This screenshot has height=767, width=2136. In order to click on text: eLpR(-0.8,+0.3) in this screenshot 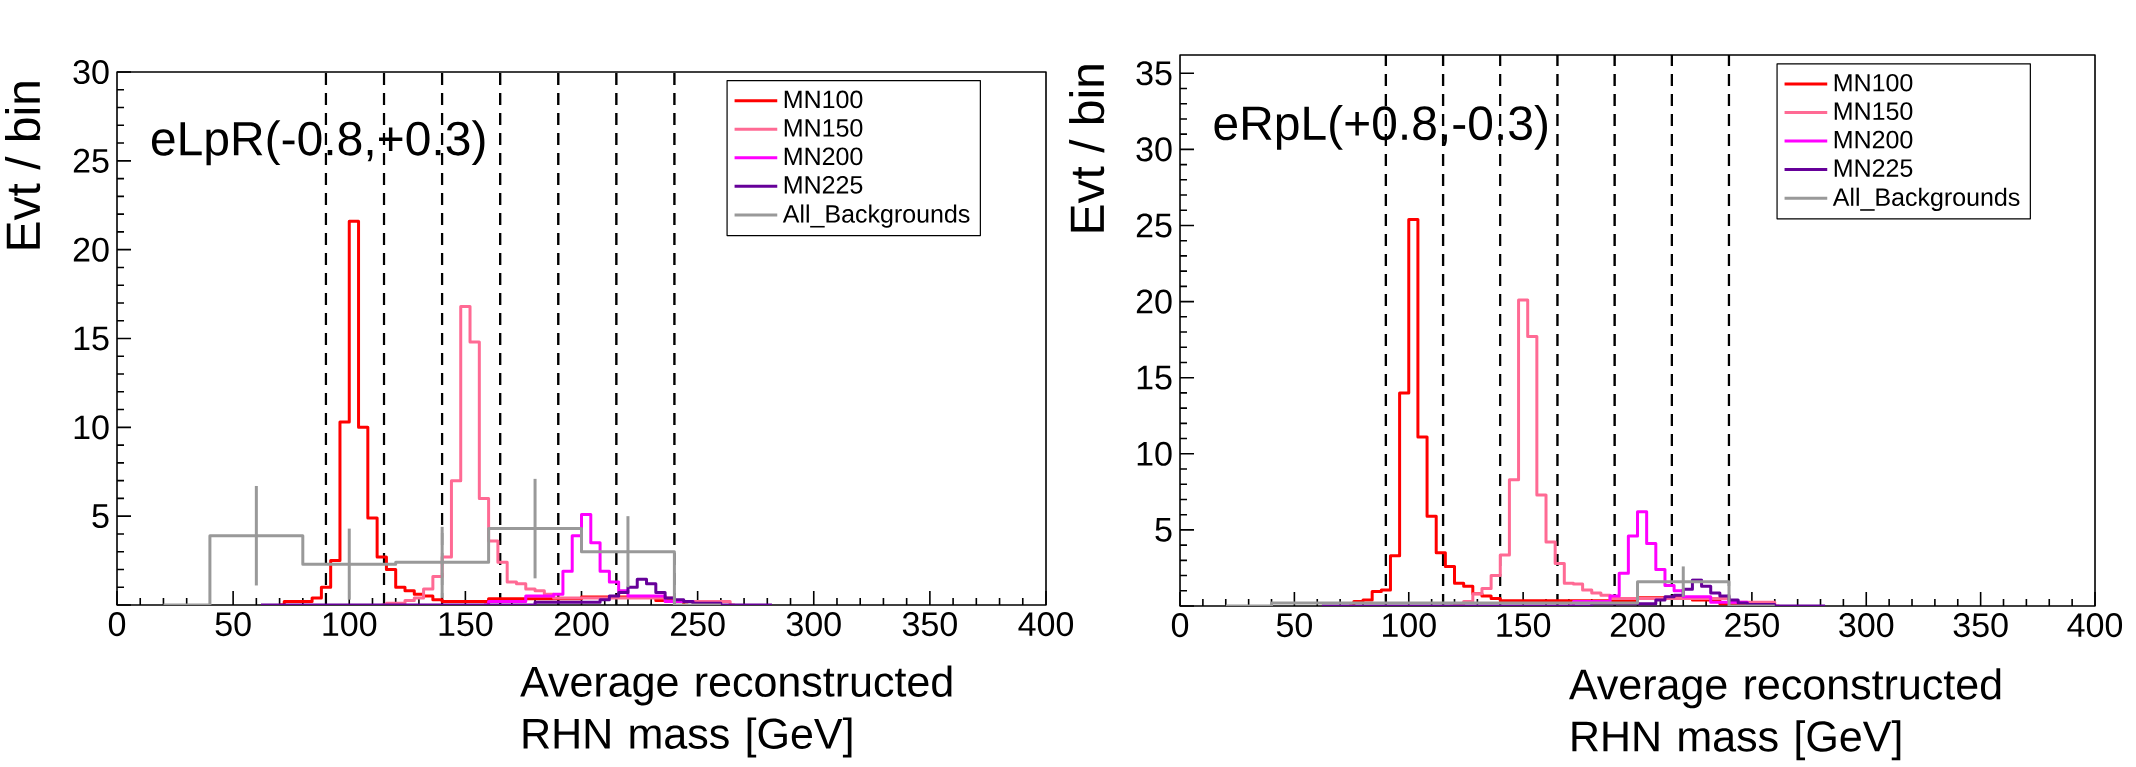, I will do `click(318, 143)`.